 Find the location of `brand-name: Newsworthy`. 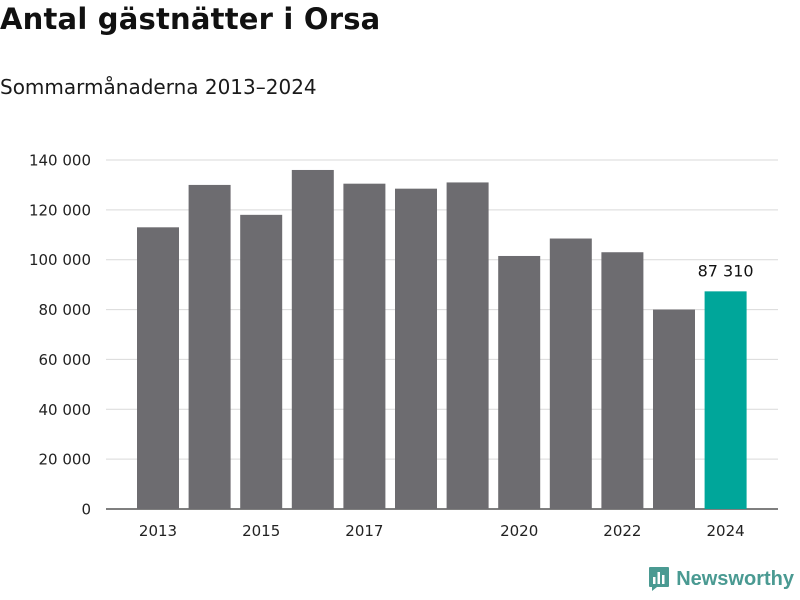

brand-name: Newsworthy is located at coordinates (735, 578).